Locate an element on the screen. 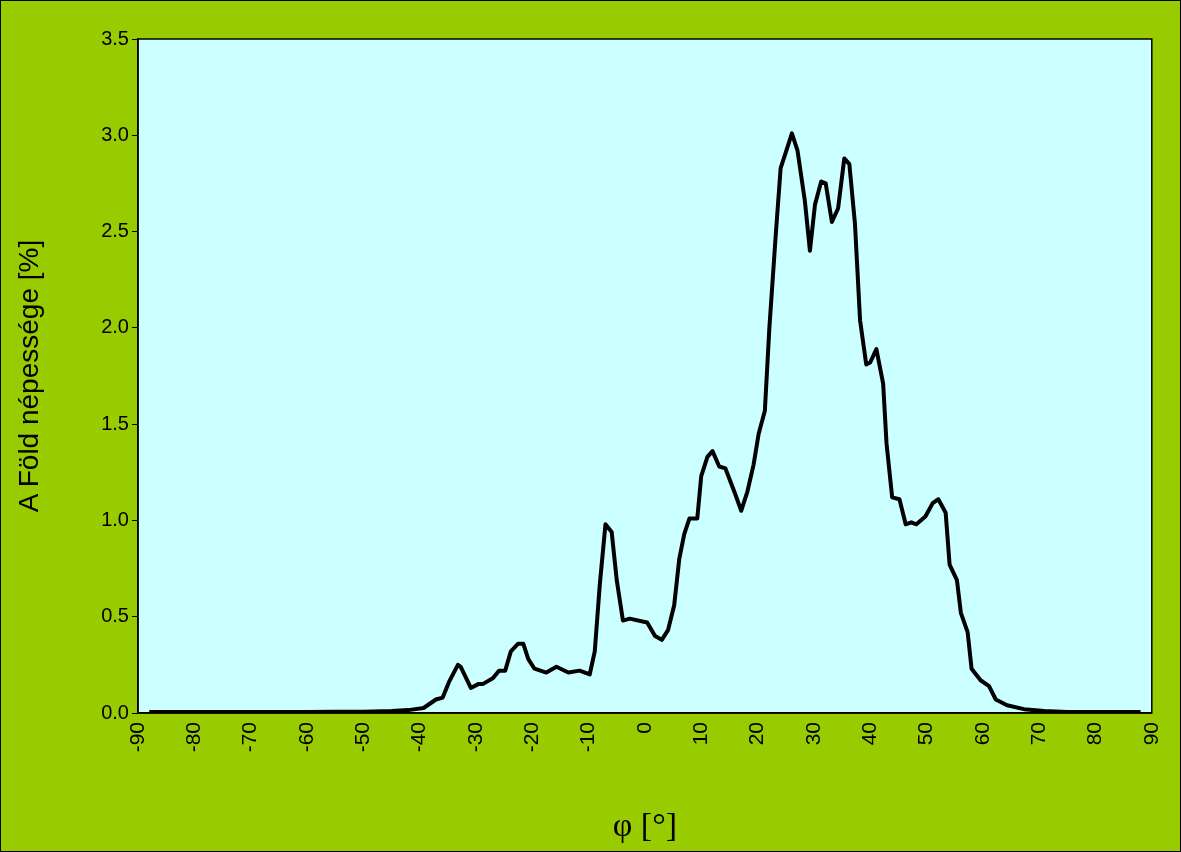  x-tick-label: -40 is located at coordinates (418, 737).